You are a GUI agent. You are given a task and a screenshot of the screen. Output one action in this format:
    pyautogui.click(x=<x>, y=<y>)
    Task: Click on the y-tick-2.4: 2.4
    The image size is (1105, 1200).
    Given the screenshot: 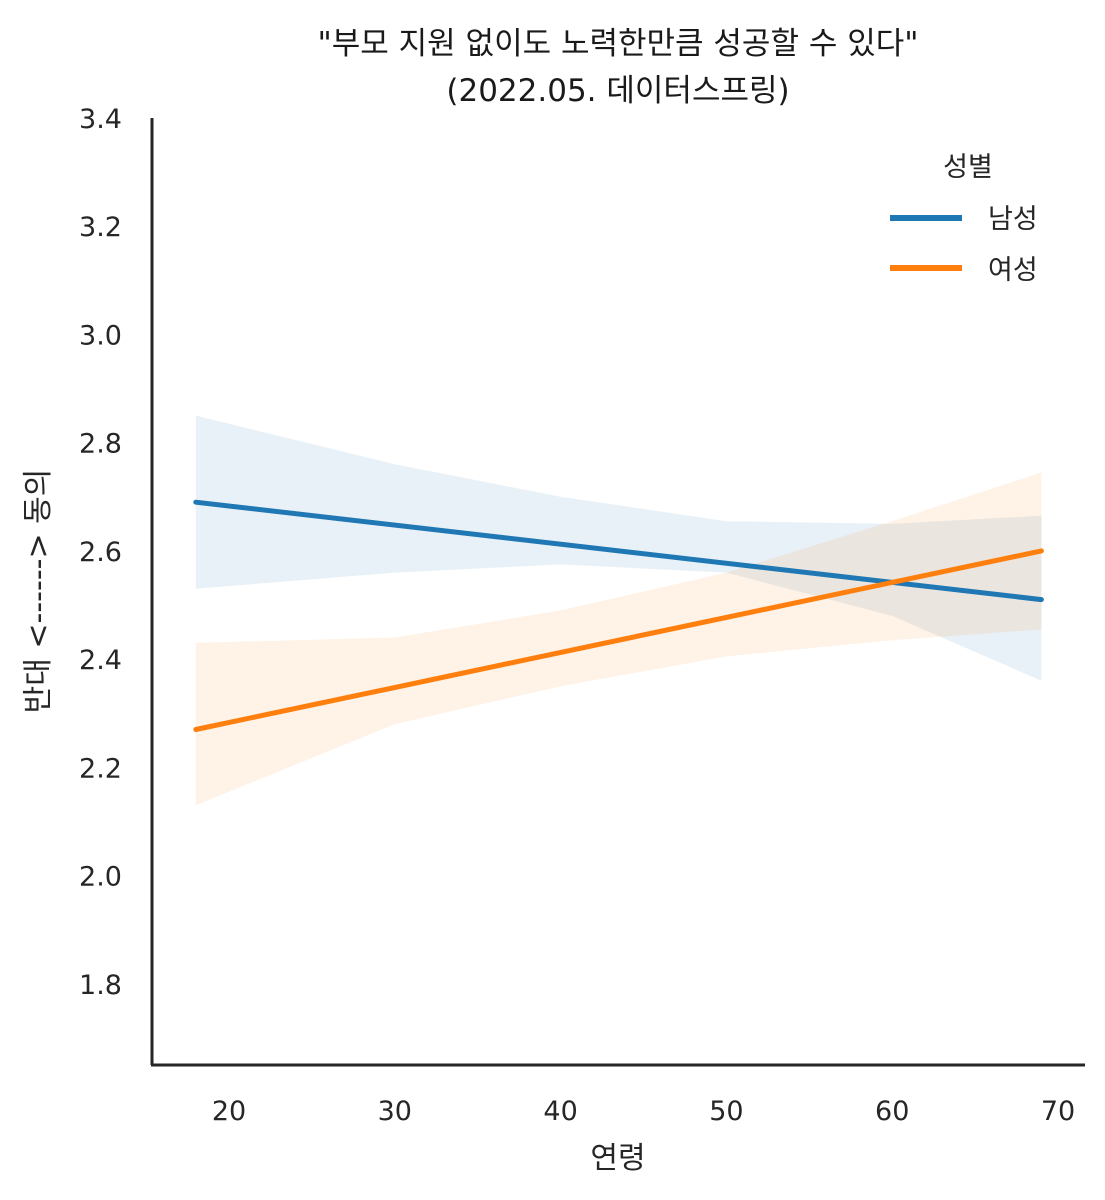 What is the action you would take?
    pyautogui.click(x=100, y=660)
    